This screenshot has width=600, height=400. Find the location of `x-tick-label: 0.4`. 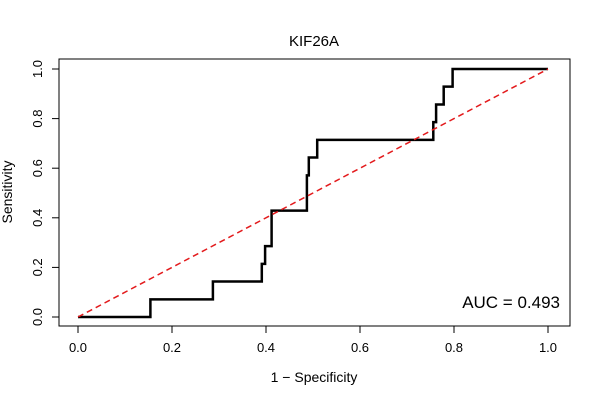

x-tick-label: 0.4 is located at coordinates (266, 347).